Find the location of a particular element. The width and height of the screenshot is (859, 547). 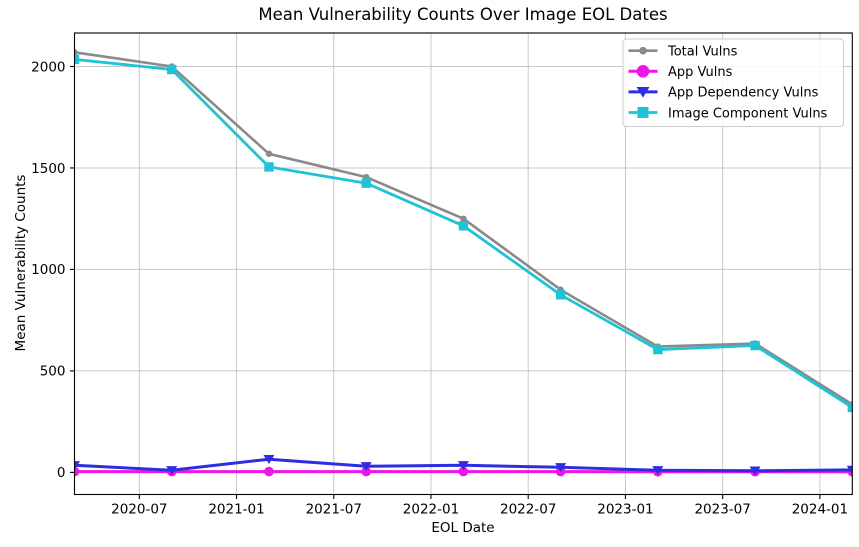

legend-entry-app-vulns: App Vulns is located at coordinates (680, 72).